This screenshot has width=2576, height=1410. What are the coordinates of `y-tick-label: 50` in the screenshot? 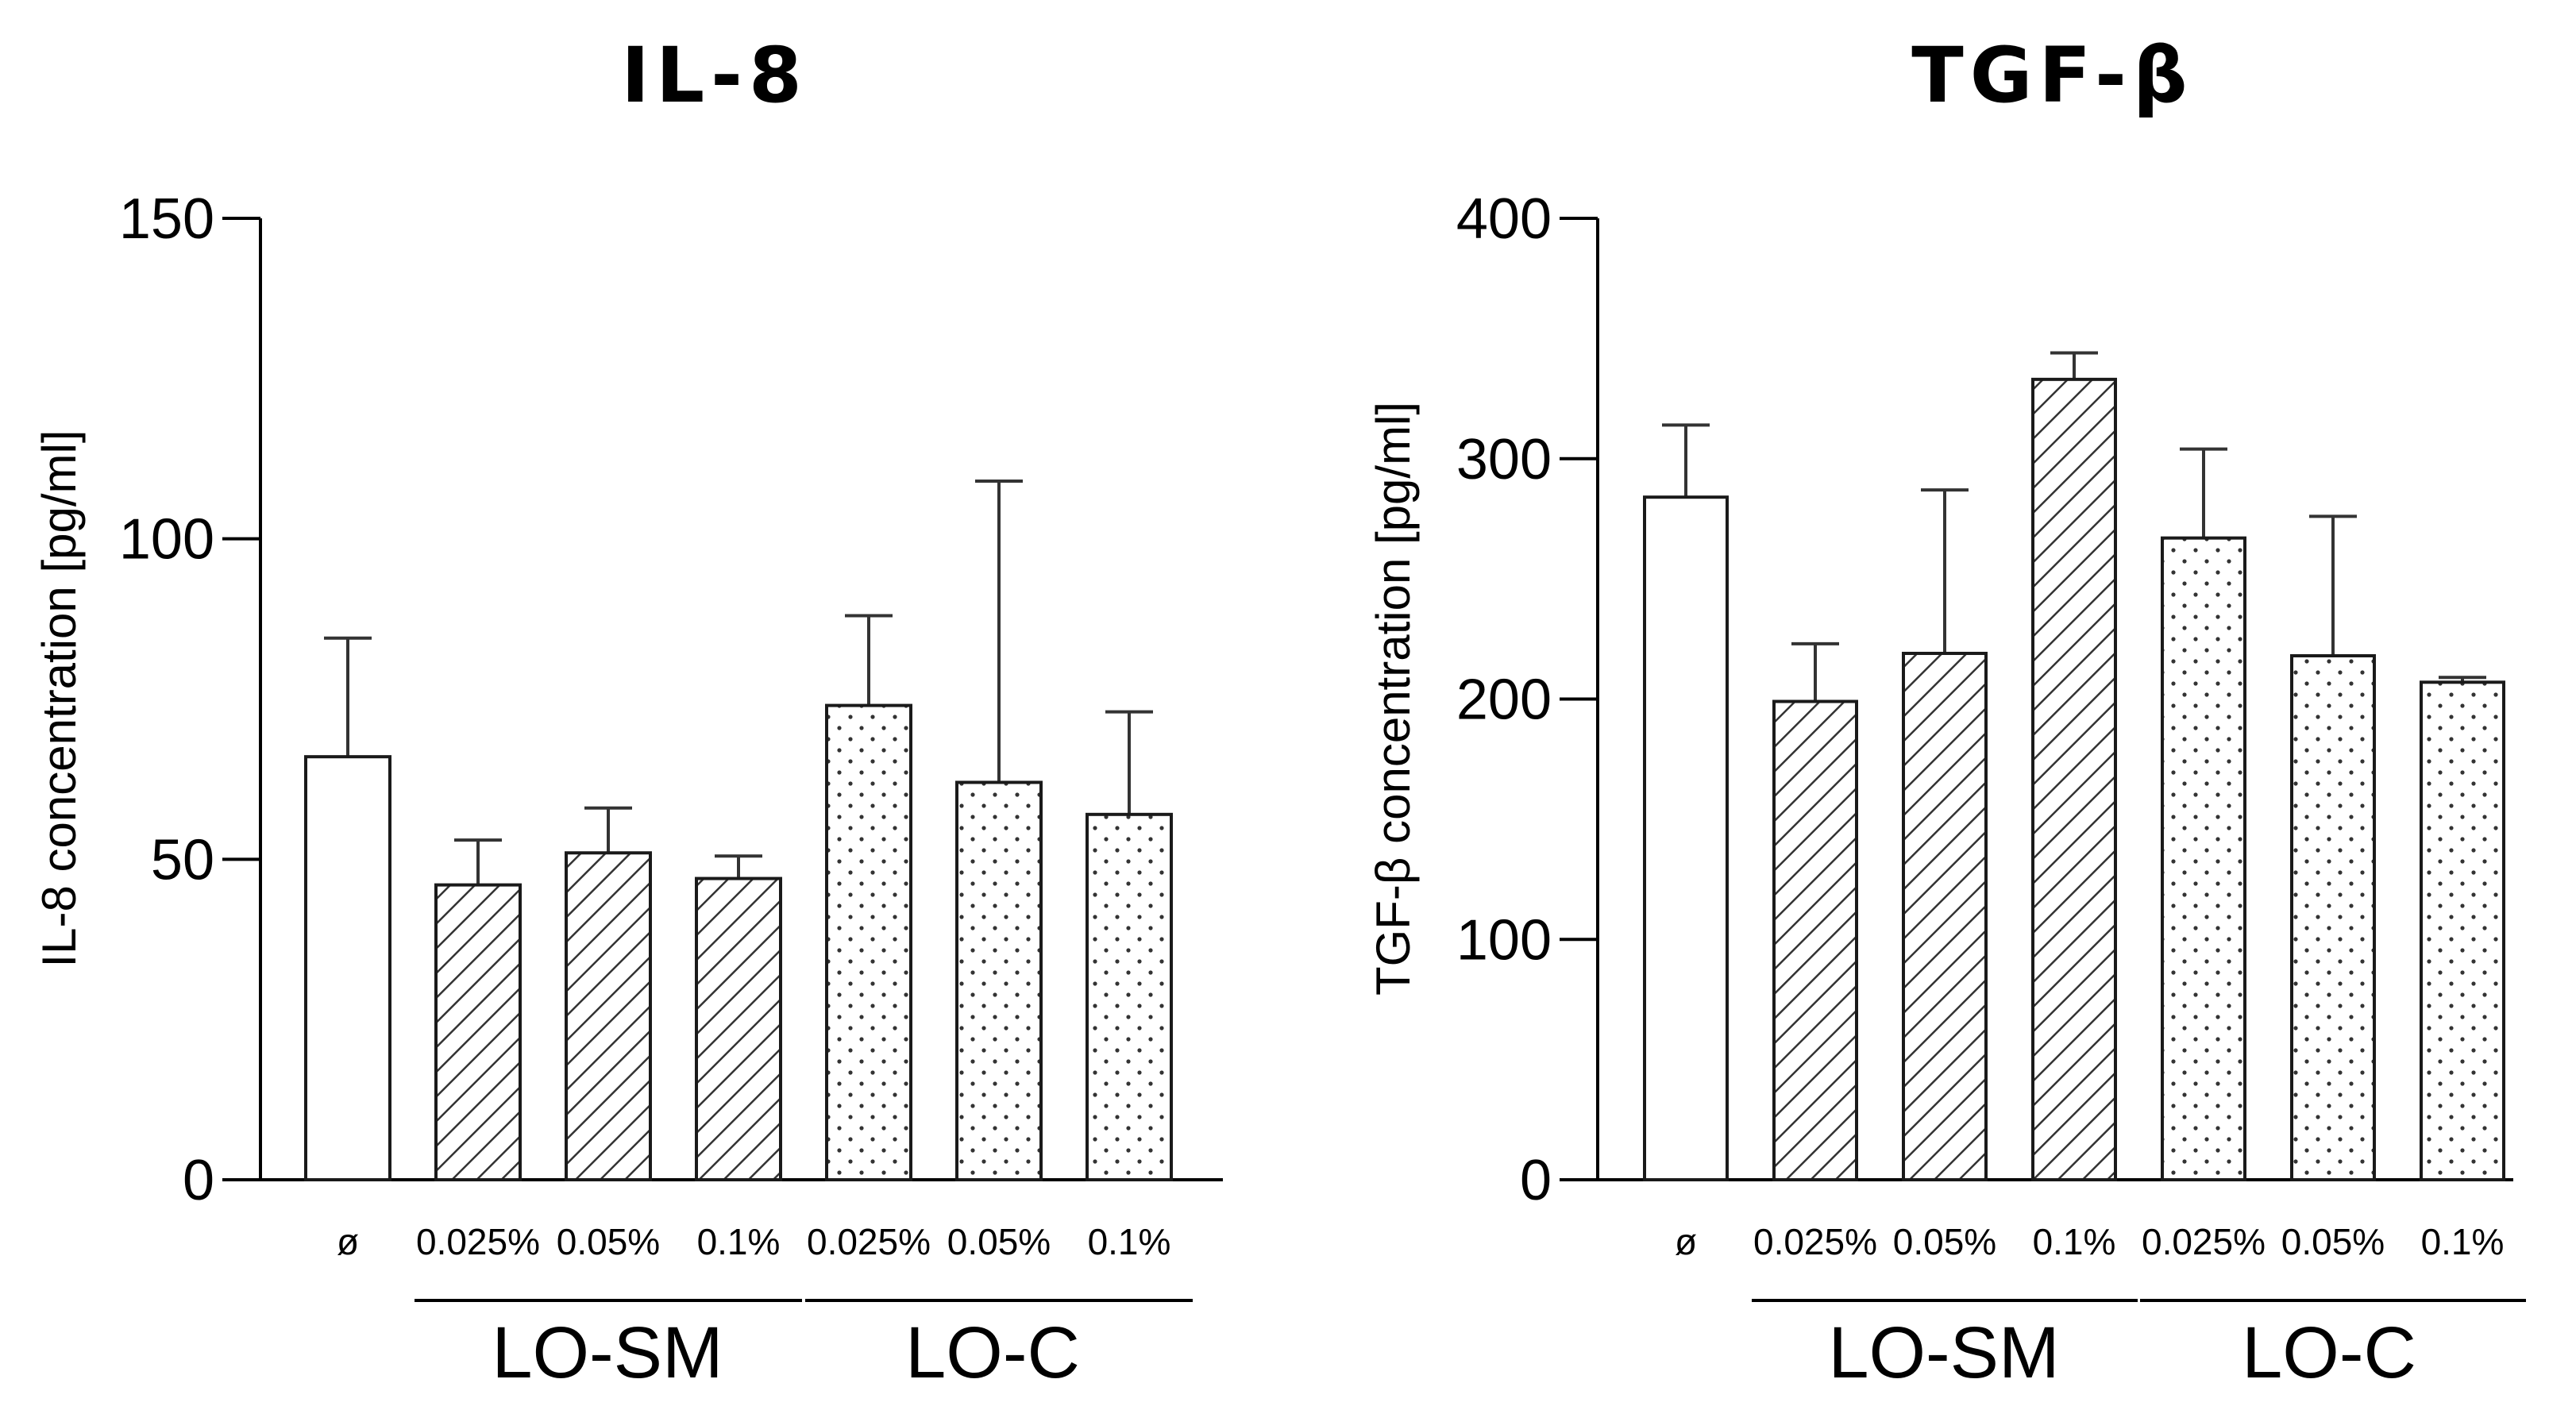 It's located at (182, 860).